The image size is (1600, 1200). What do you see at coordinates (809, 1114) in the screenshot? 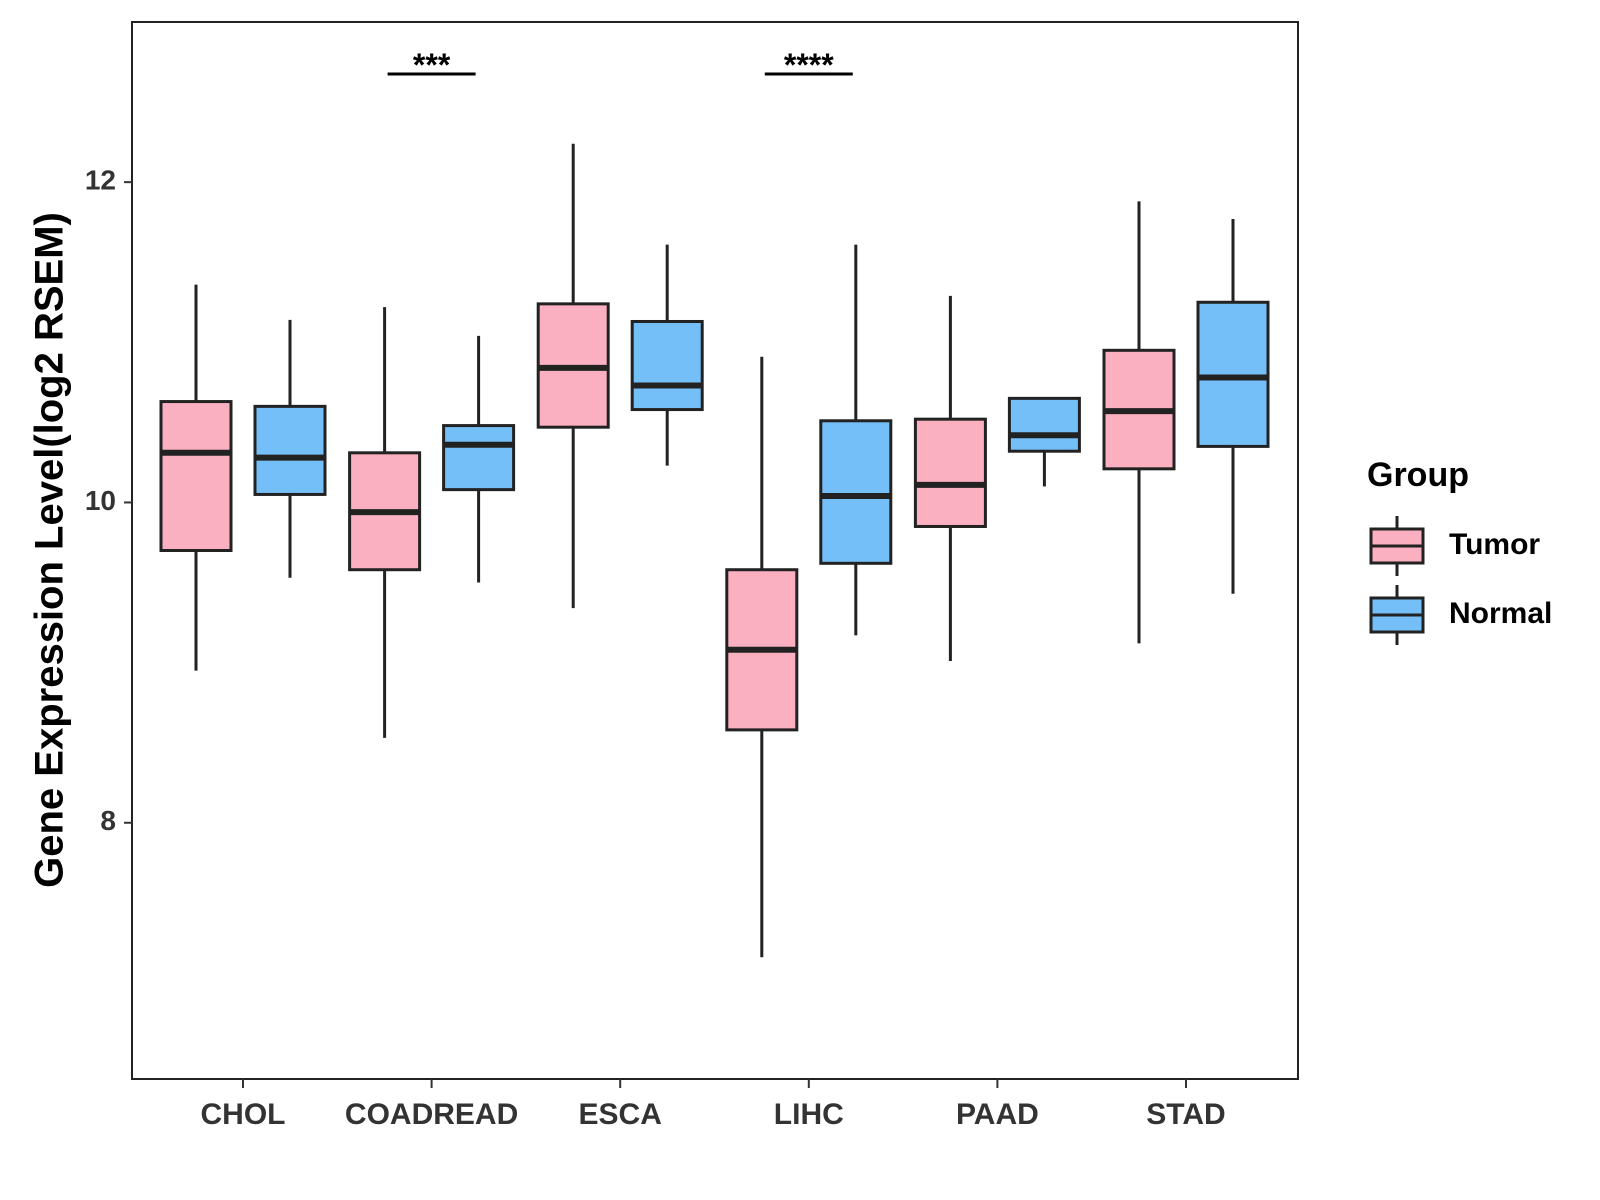
I see `x-tick-label: LIHC` at bounding box center [809, 1114].